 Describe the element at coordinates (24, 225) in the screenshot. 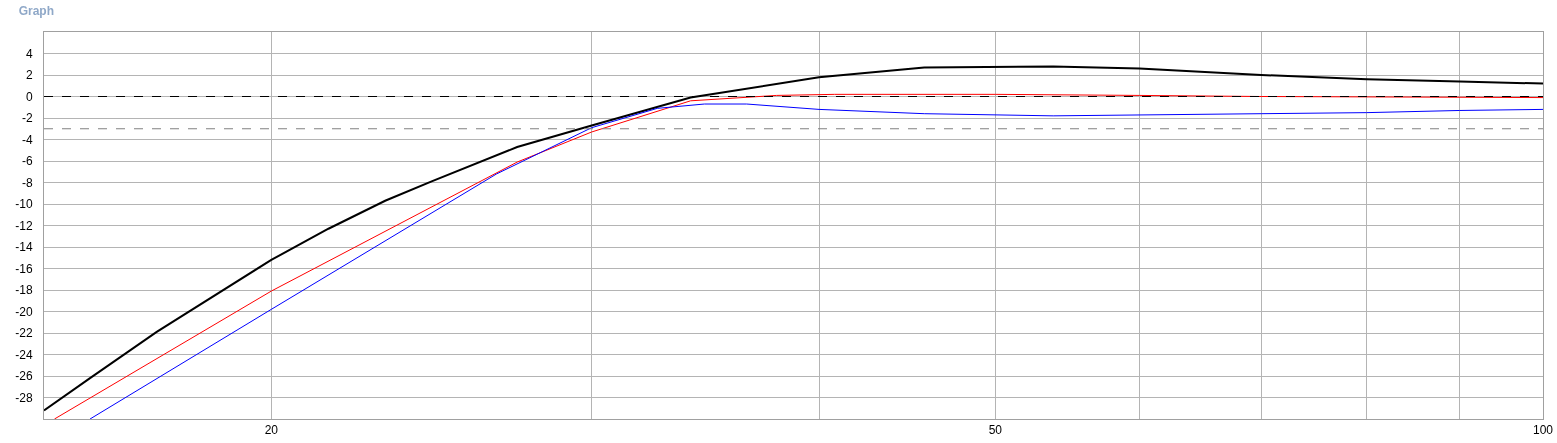

I see `y-tick-label: -12` at that location.